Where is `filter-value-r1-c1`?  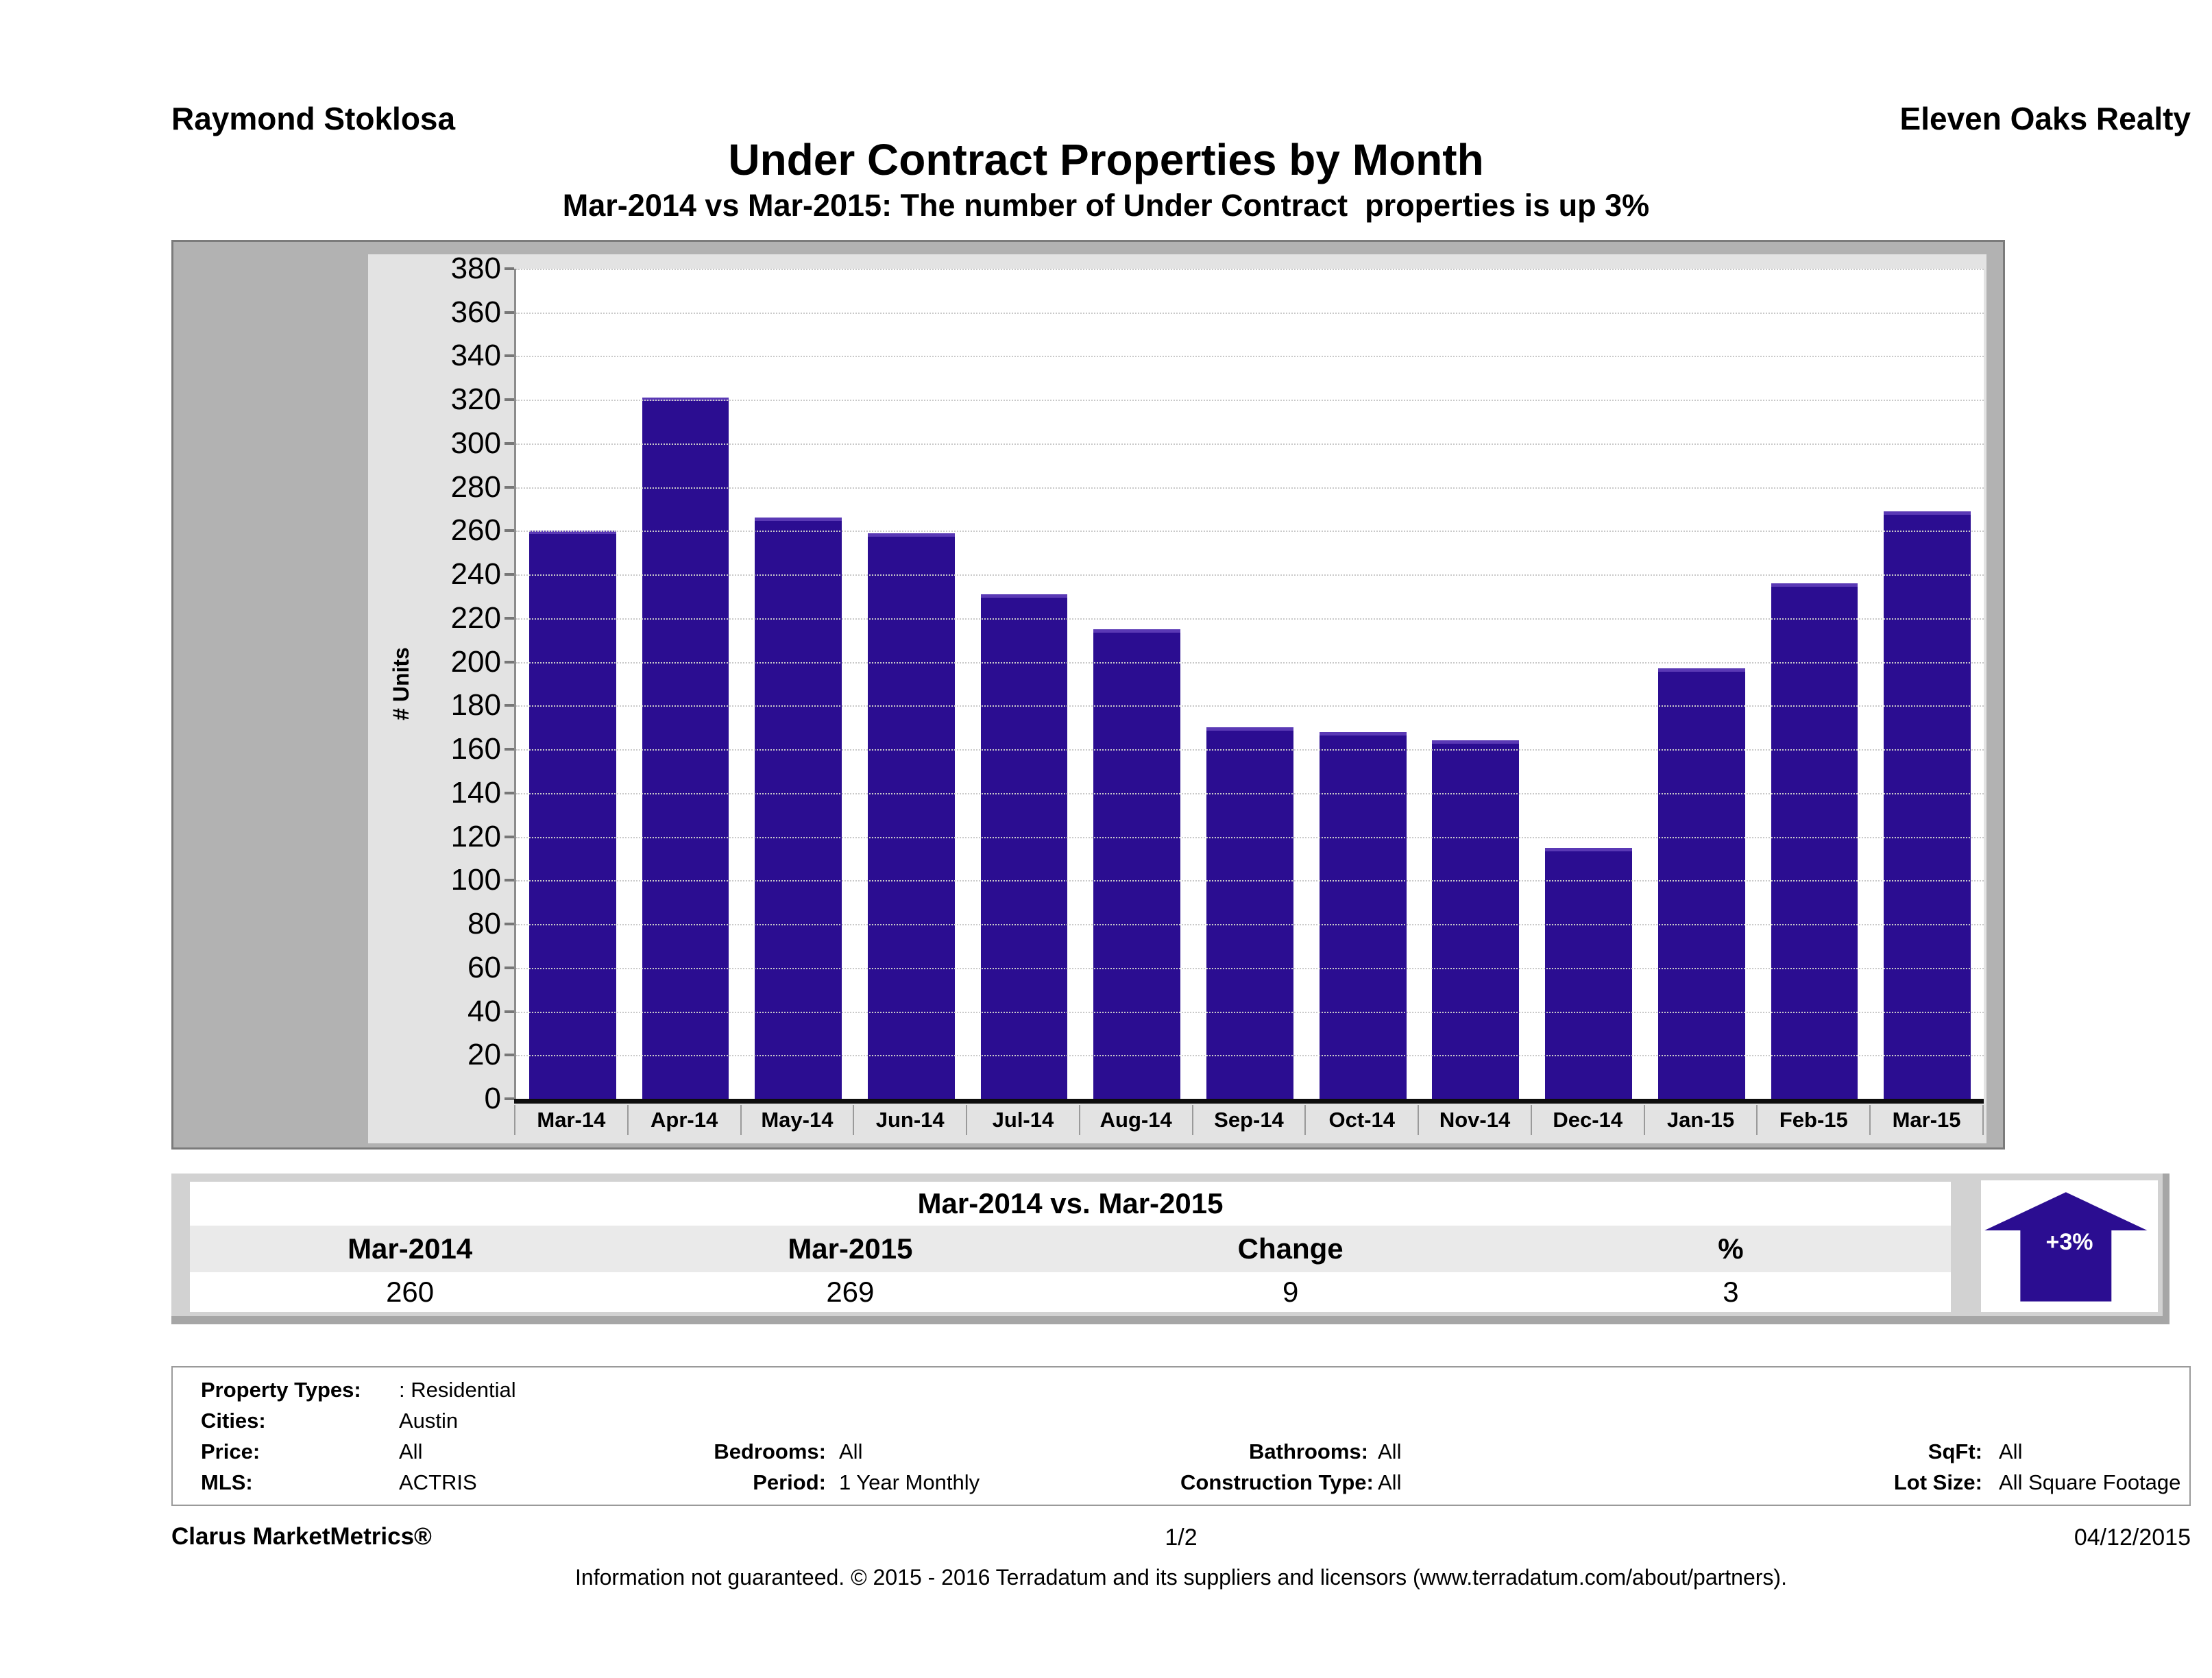 filter-value-r1-c1 is located at coordinates (1003, 1420).